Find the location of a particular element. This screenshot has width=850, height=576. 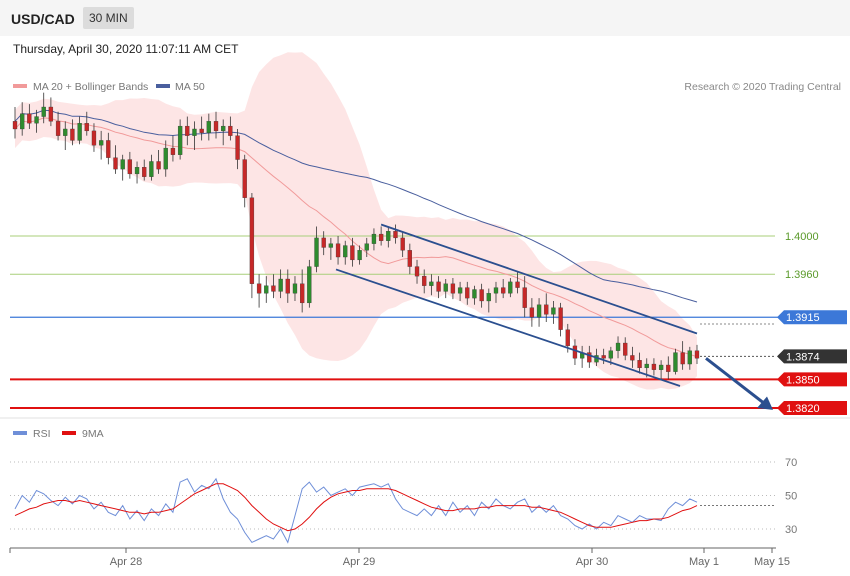

resistance-label: 1.4000 is located at coordinates (802, 237).